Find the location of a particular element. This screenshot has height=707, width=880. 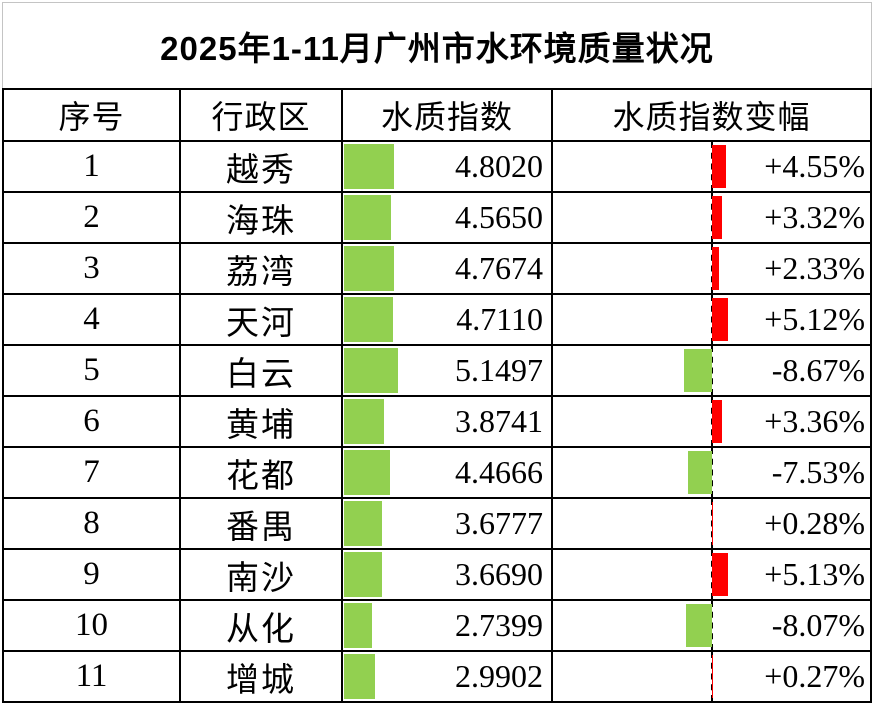

index-value: 3.6690 is located at coordinates (499, 574).